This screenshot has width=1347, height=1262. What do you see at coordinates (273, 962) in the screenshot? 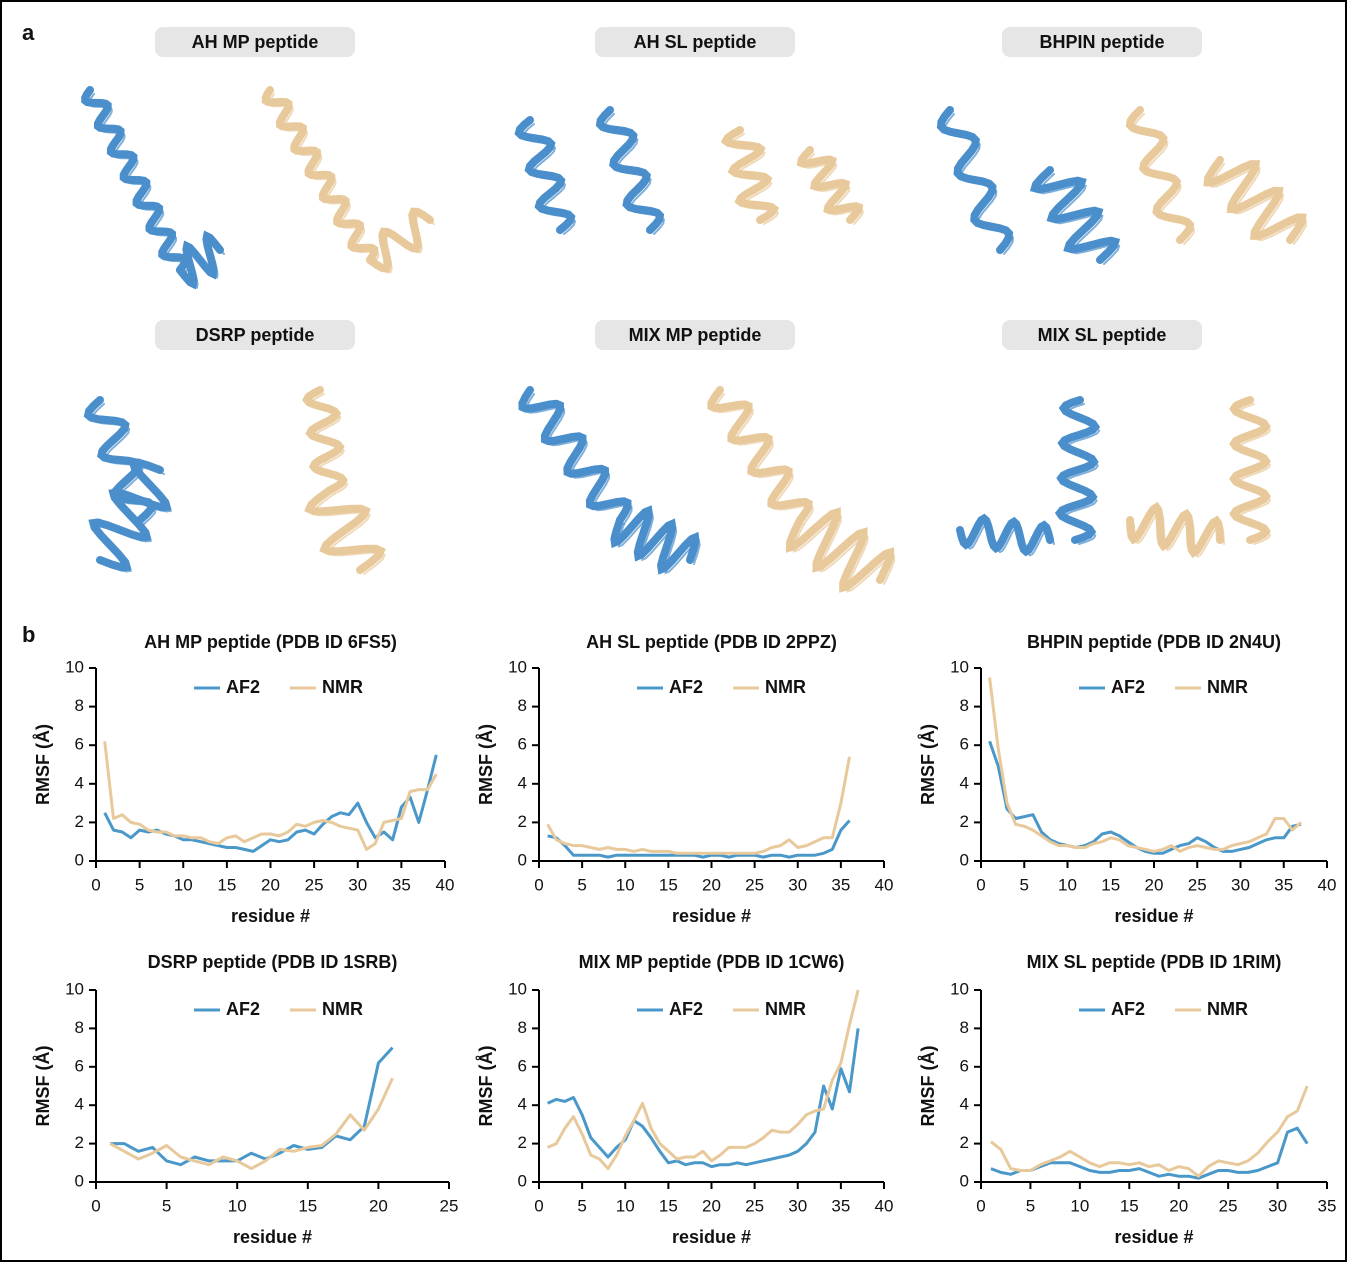
I see `chart-title: DSRP peptide (PDB ID 1SRB)` at bounding box center [273, 962].